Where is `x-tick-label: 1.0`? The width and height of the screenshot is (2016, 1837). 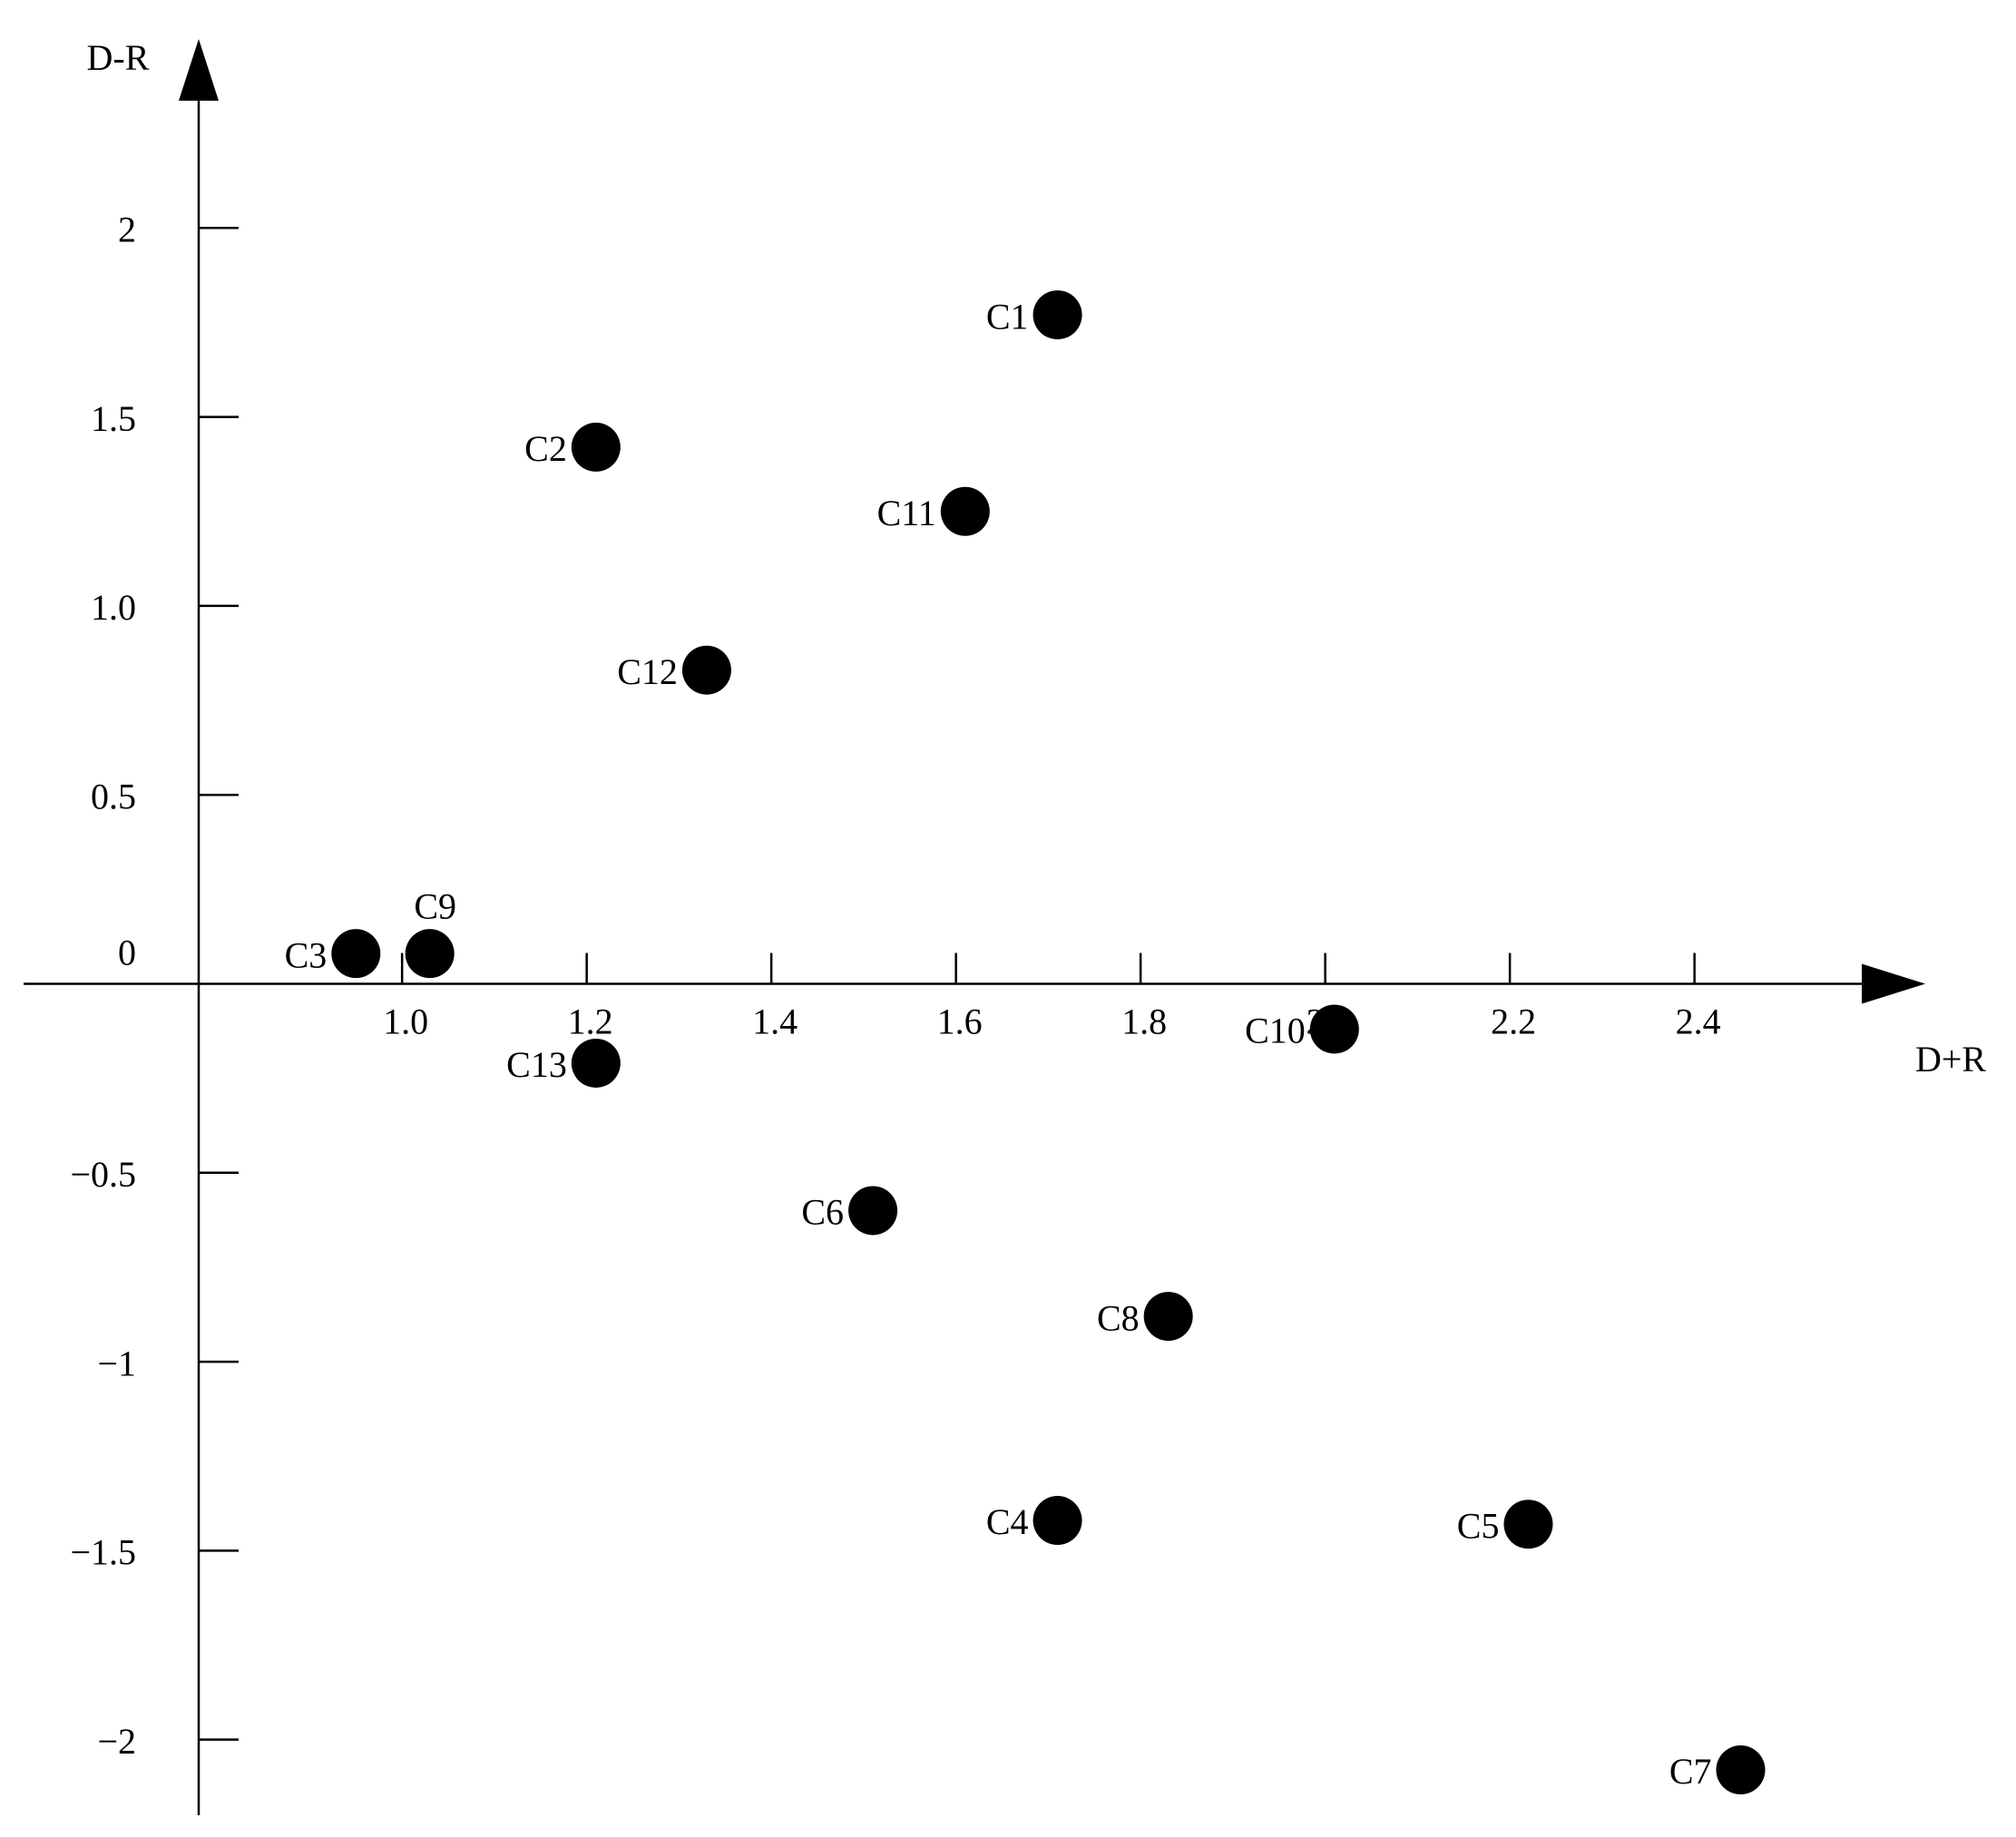 x-tick-label: 1.0 is located at coordinates (406, 1022).